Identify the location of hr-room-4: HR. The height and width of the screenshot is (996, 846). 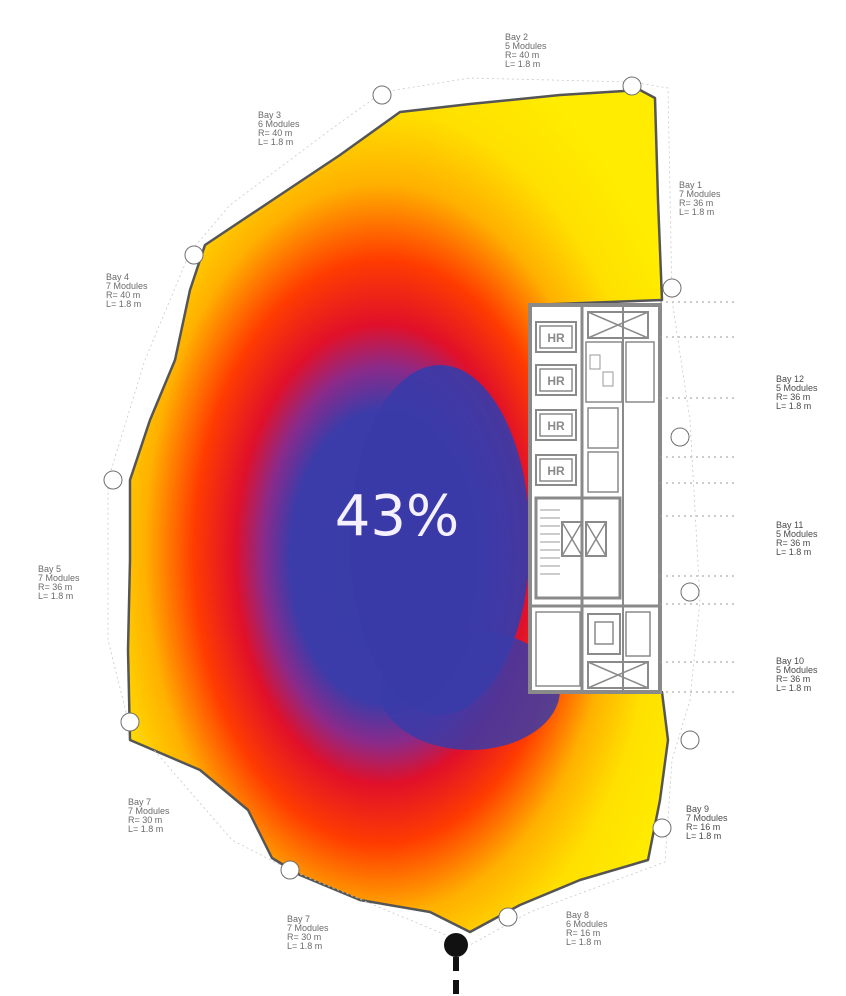
(556, 470).